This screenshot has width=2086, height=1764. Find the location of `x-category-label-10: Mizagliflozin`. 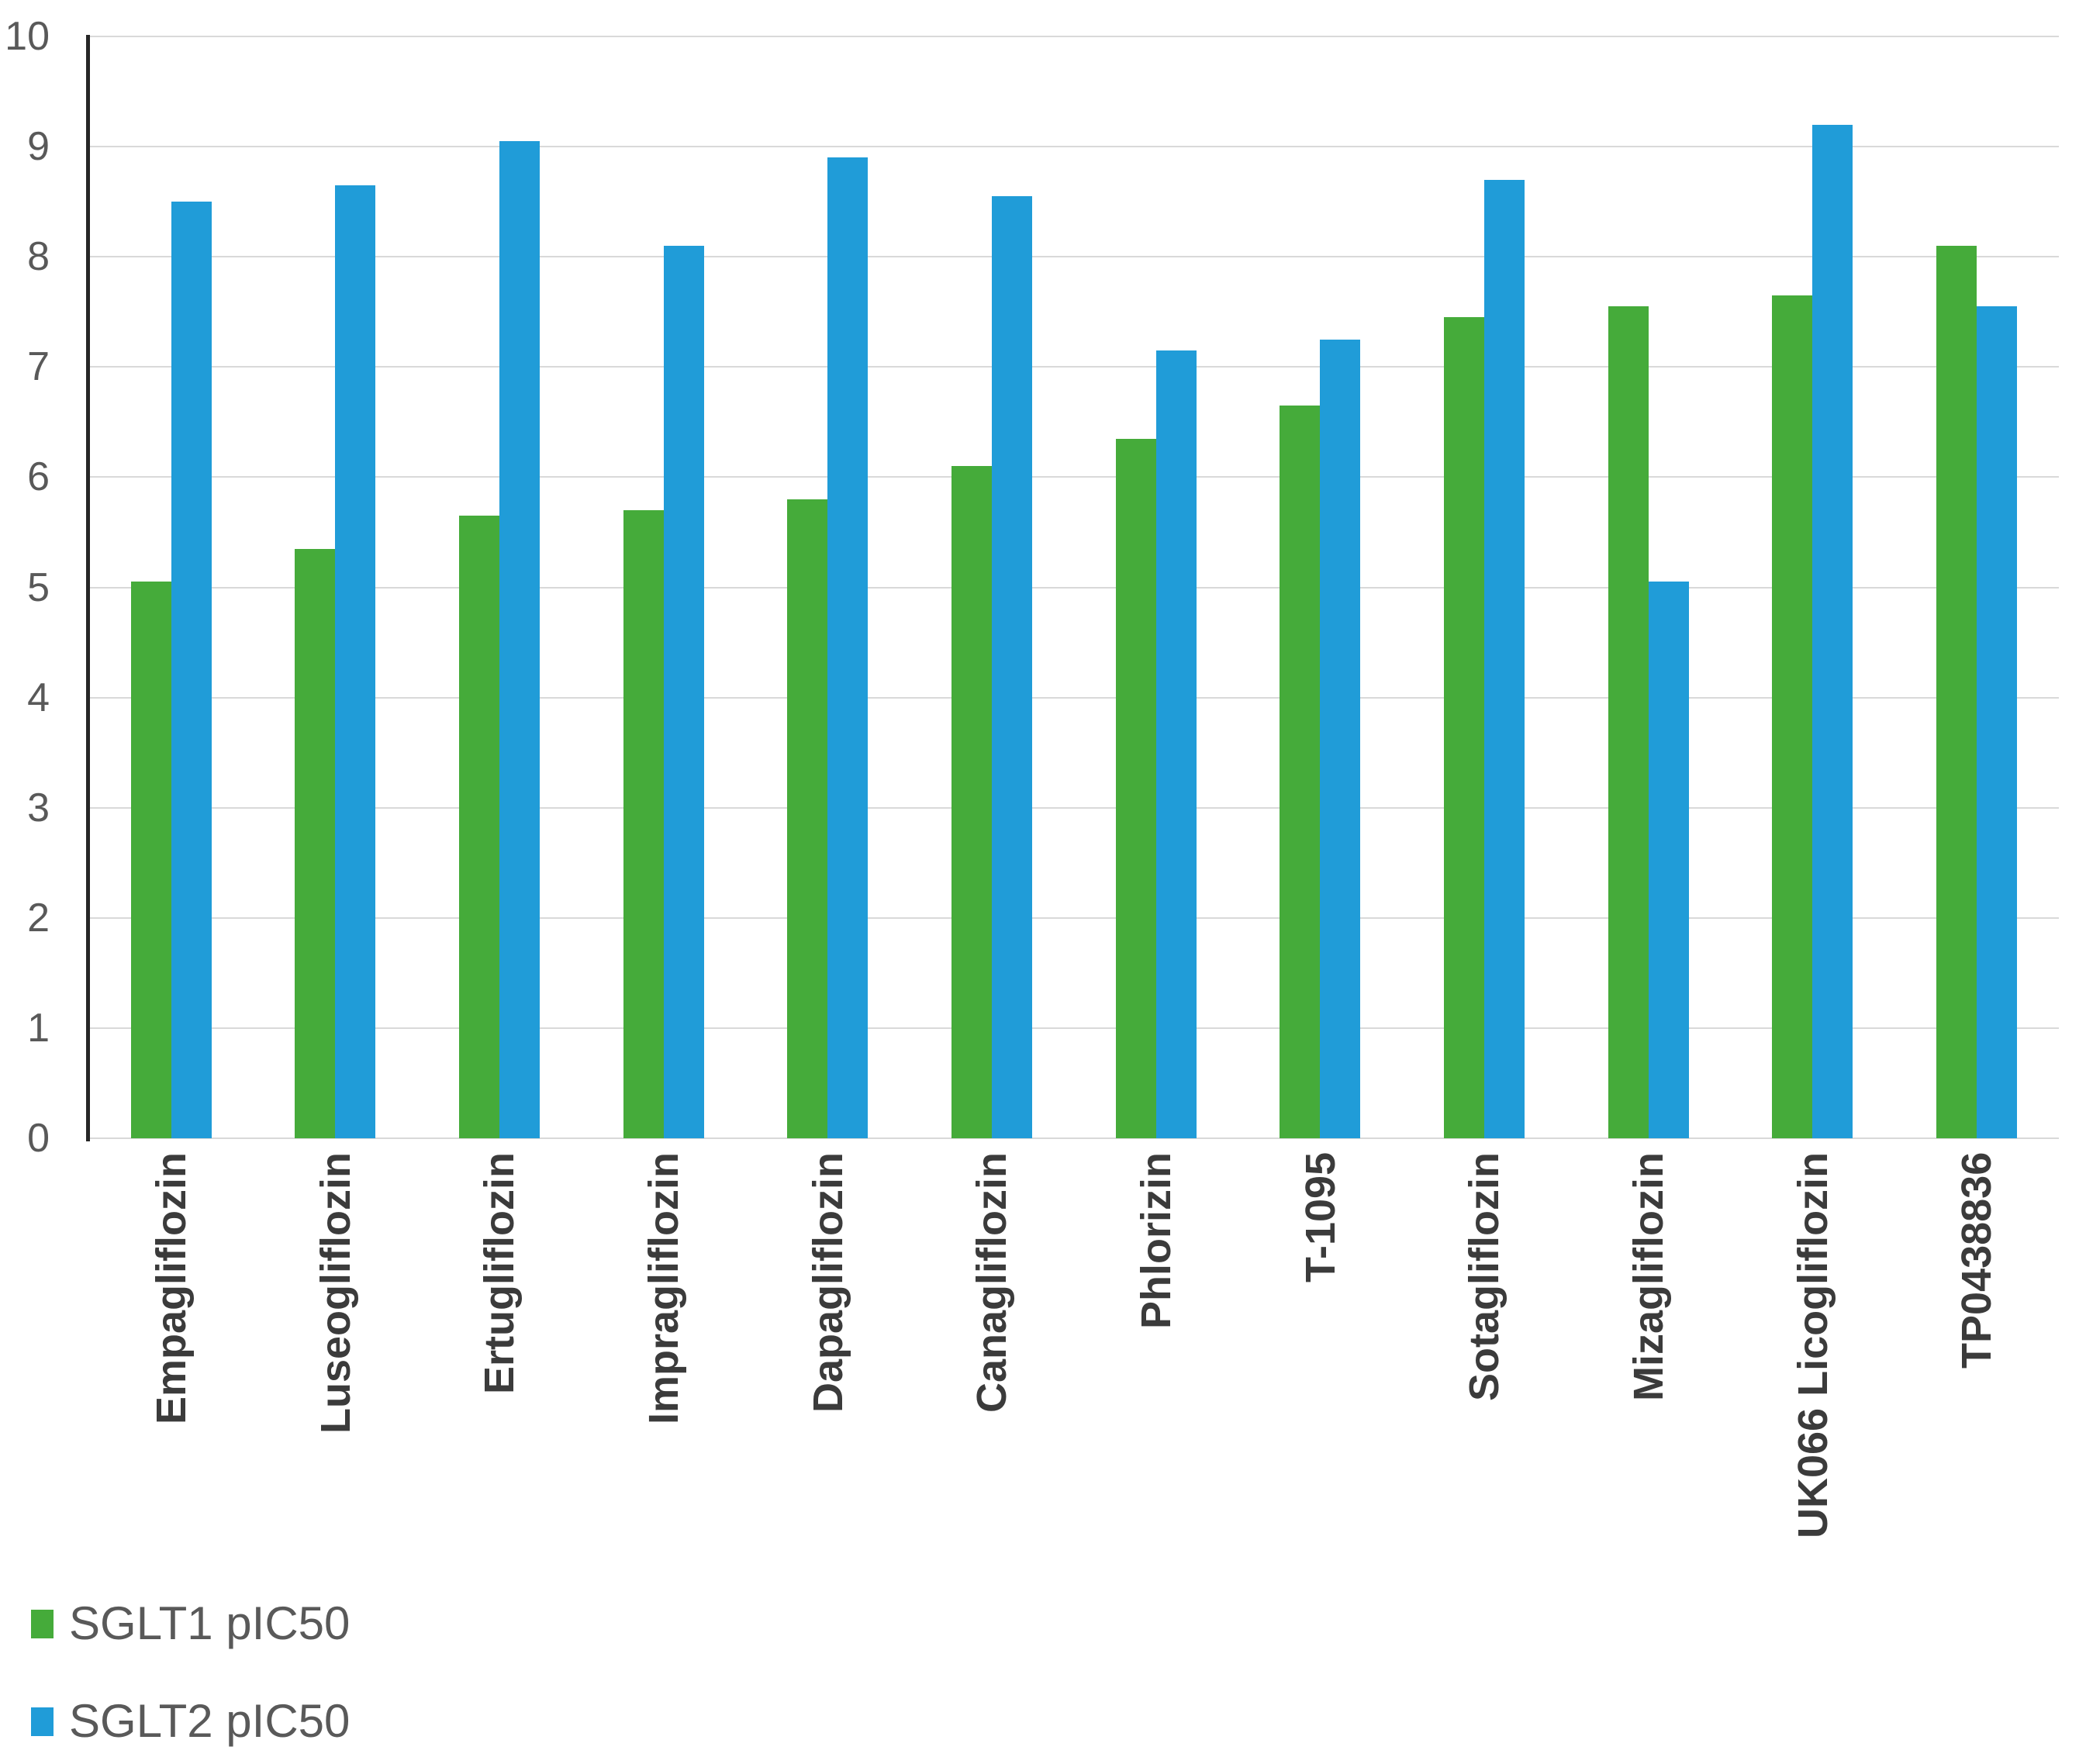

x-category-label-10: Mizagliflozin is located at coordinates (1648, 1276).